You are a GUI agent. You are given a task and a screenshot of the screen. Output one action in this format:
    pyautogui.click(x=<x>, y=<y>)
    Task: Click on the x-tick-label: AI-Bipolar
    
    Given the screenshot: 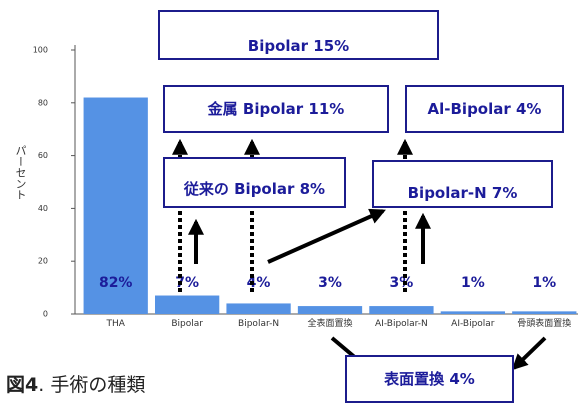 What is the action you would take?
    pyautogui.click(x=473, y=324)
    